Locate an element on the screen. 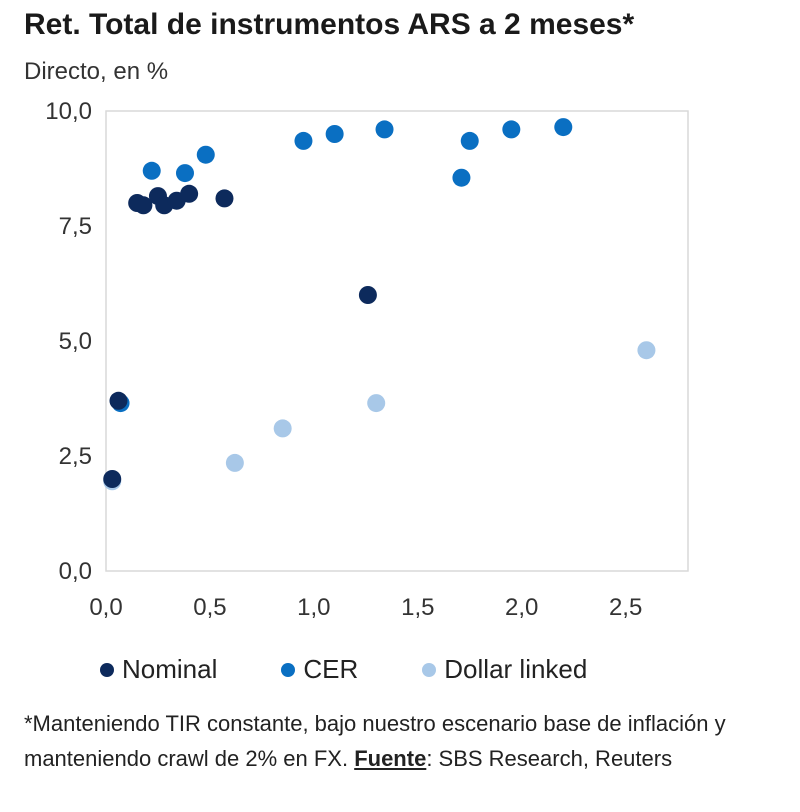 The height and width of the screenshot is (812, 800). y-tick-label: 0,0 is located at coordinates (75, 571).